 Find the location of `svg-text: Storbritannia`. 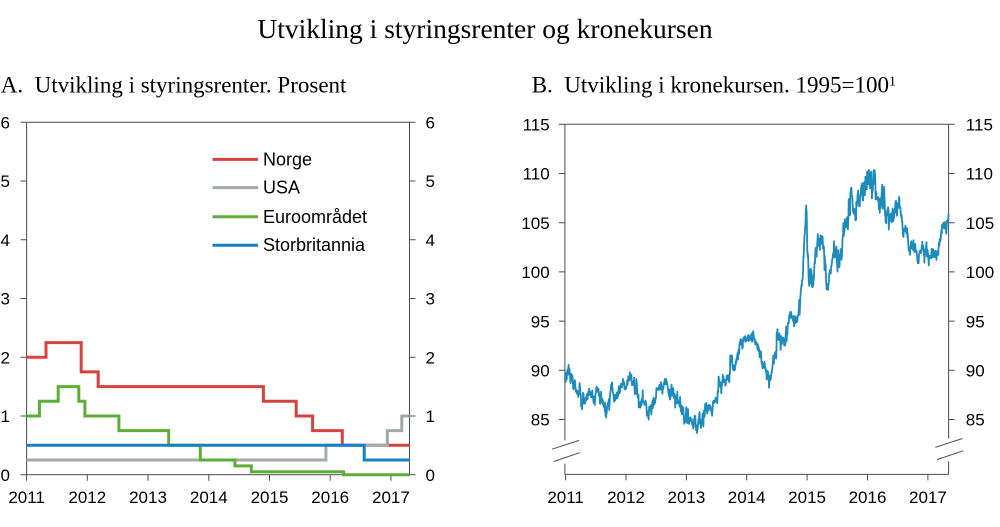

svg-text: Storbritannia is located at coordinates (314, 245).